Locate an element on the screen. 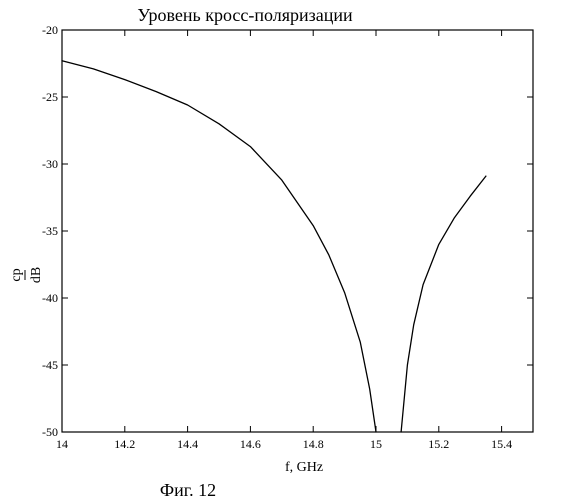 This screenshot has width=569, height=500. x-tick-label: 14.4 is located at coordinates (187, 444).